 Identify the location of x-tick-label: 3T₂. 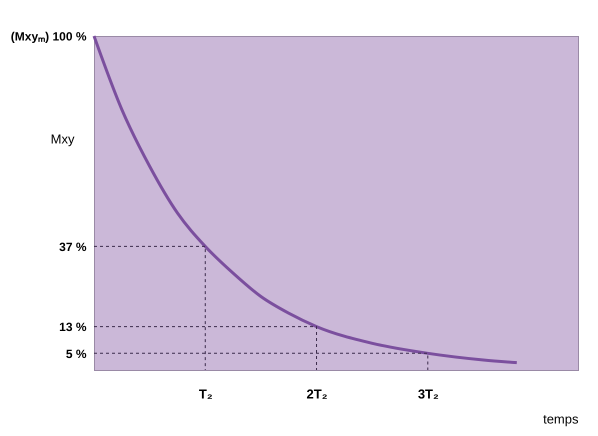
(428, 394).